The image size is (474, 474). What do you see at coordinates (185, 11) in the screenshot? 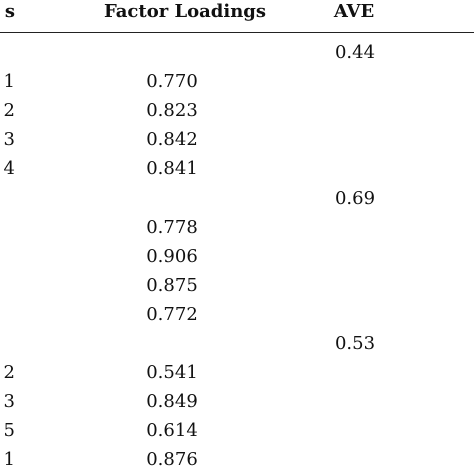
I see `header-cell: Factor Loadings` at bounding box center [185, 11].